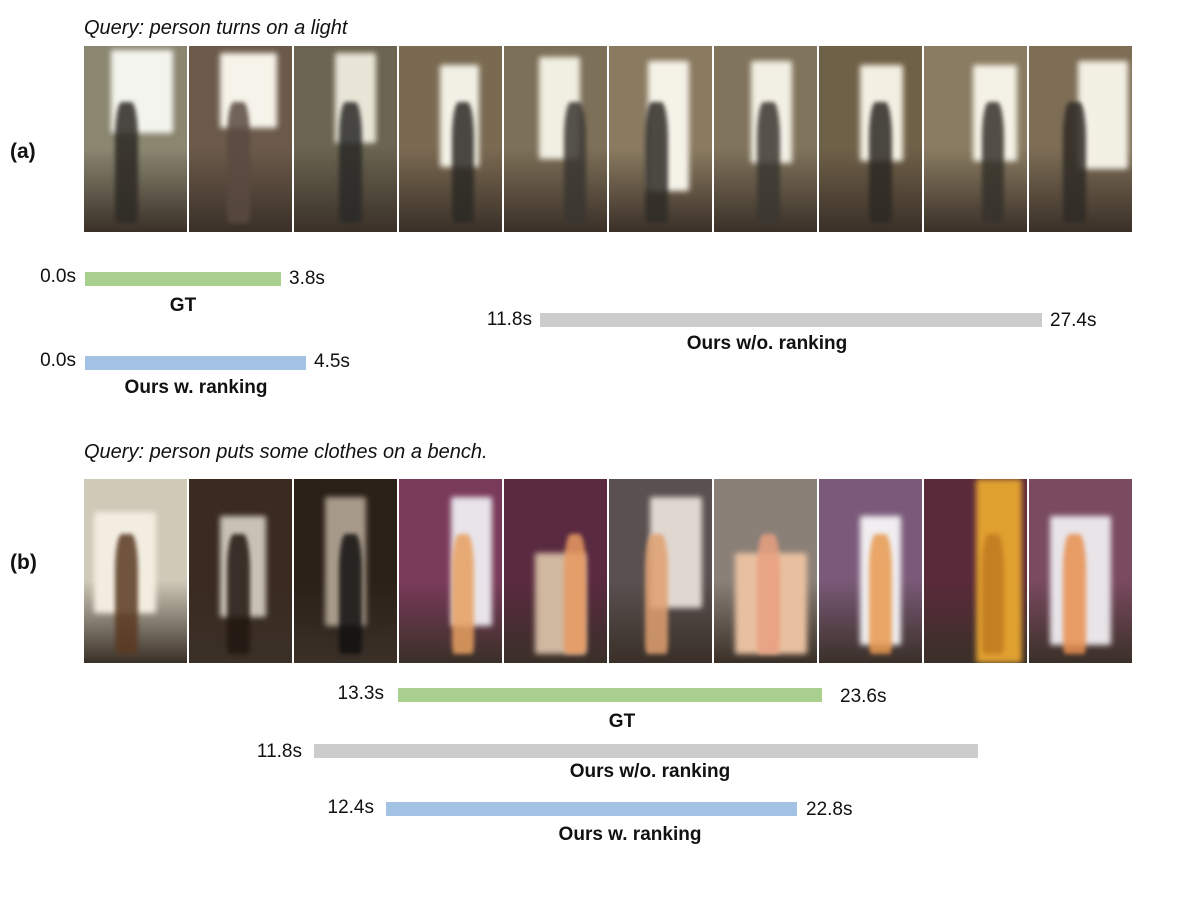 This screenshot has width=1182, height=900. I want to click on gt-bar-a, so click(183, 279).